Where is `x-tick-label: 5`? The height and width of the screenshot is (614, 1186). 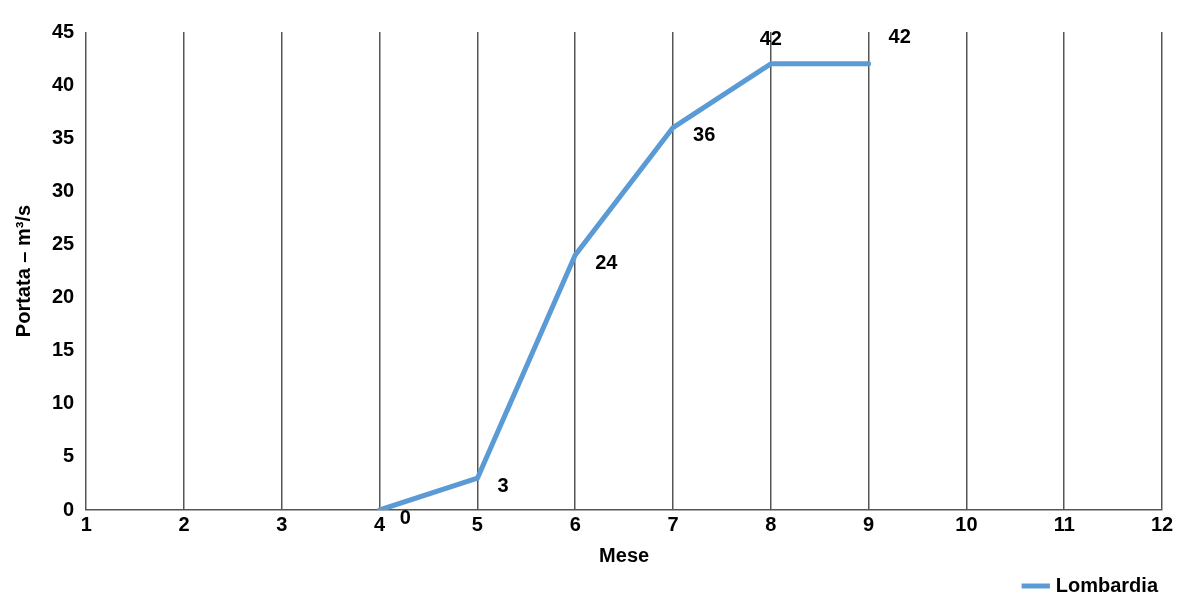
x-tick-label: 5 is located at coordinates (477, 523).